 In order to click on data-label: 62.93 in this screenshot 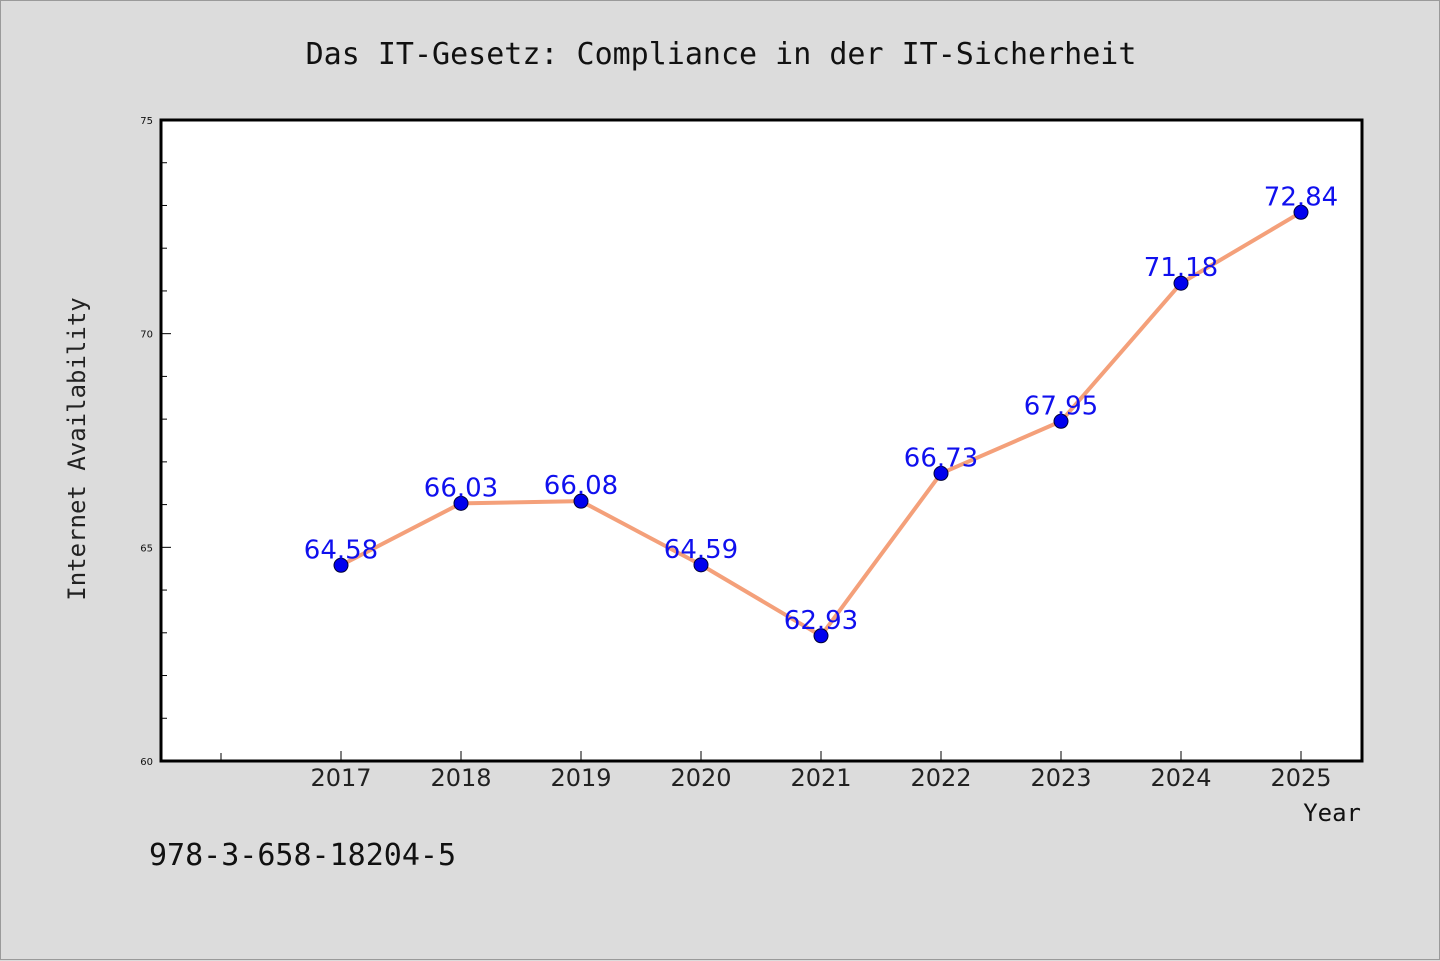, I will do `click(821, 621)`.